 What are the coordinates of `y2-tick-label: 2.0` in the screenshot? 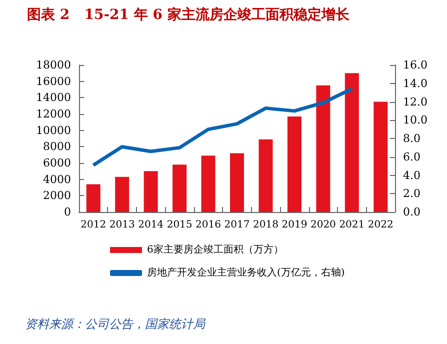 It's located at (411, 193).